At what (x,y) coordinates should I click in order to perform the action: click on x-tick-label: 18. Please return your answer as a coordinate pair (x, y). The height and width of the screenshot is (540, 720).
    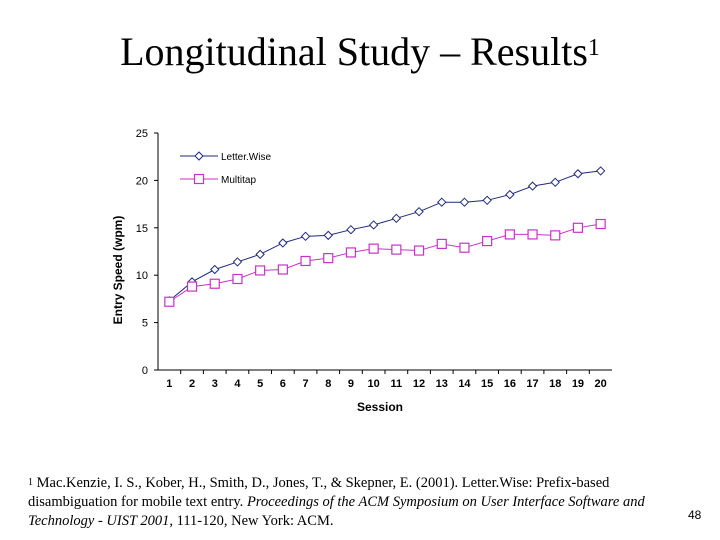
    Looking at the image, I should click on (555, 384).